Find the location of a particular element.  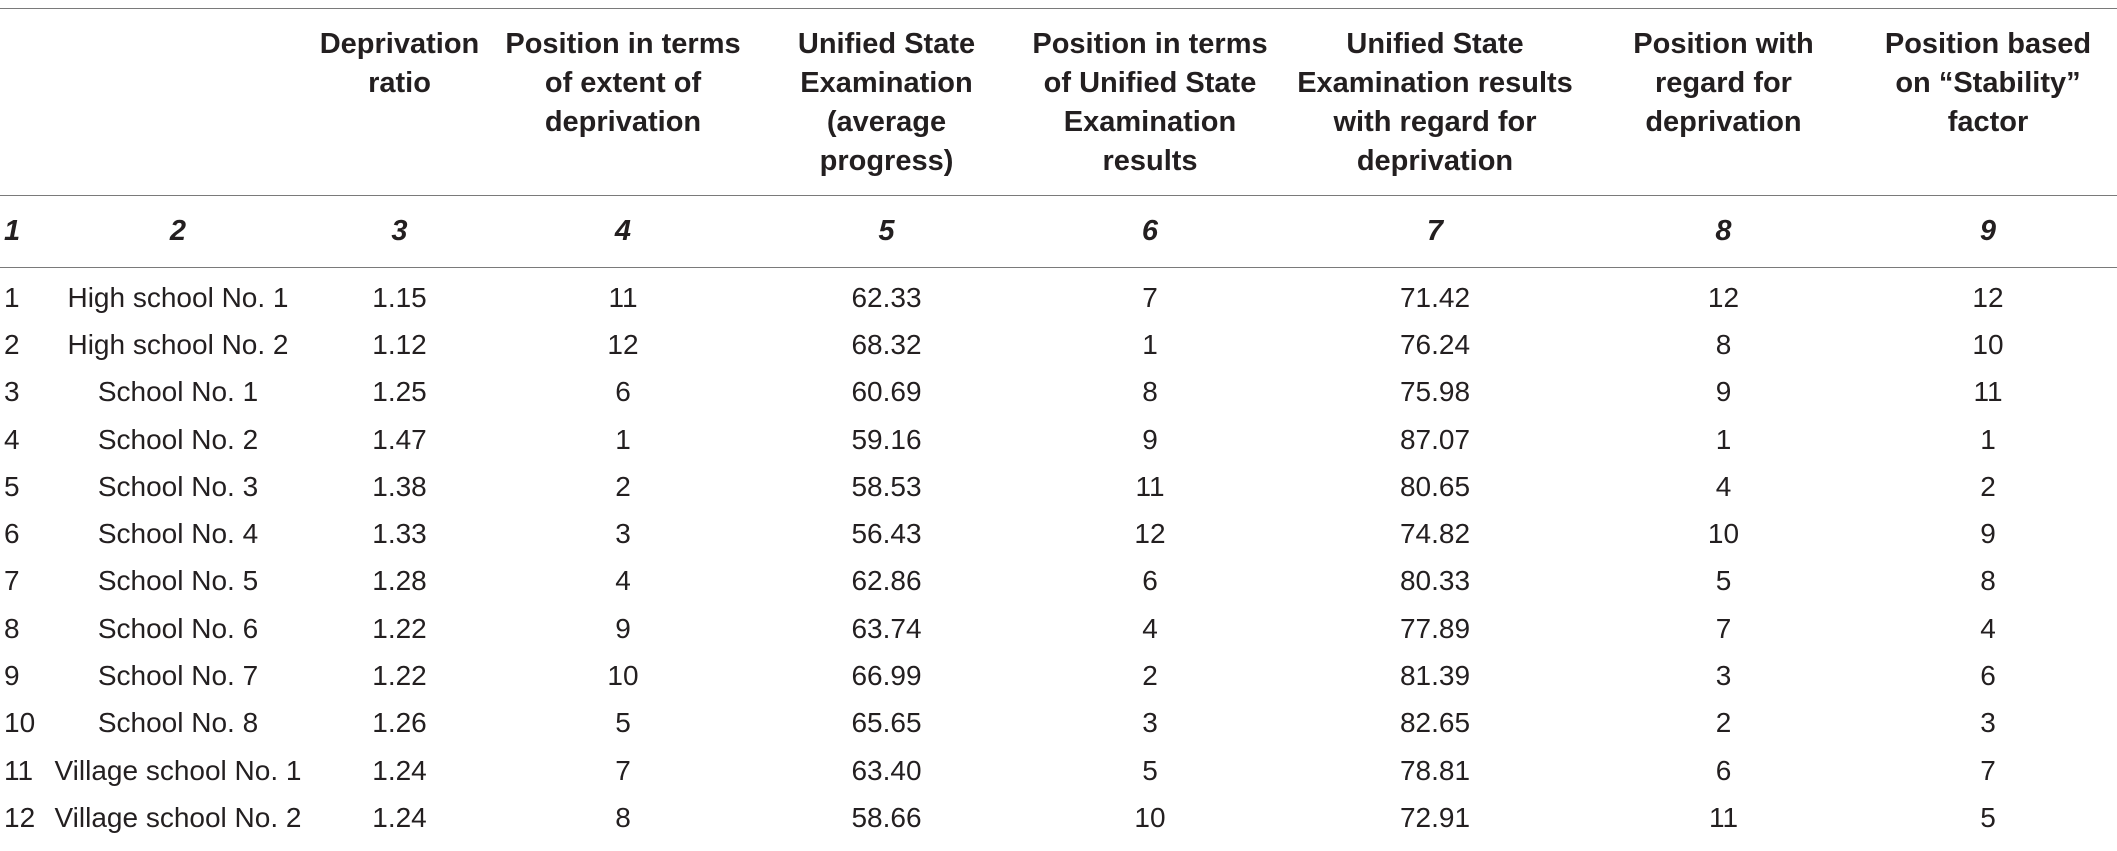

position-use-cell: 5 is located at coordinates (1150, 770).